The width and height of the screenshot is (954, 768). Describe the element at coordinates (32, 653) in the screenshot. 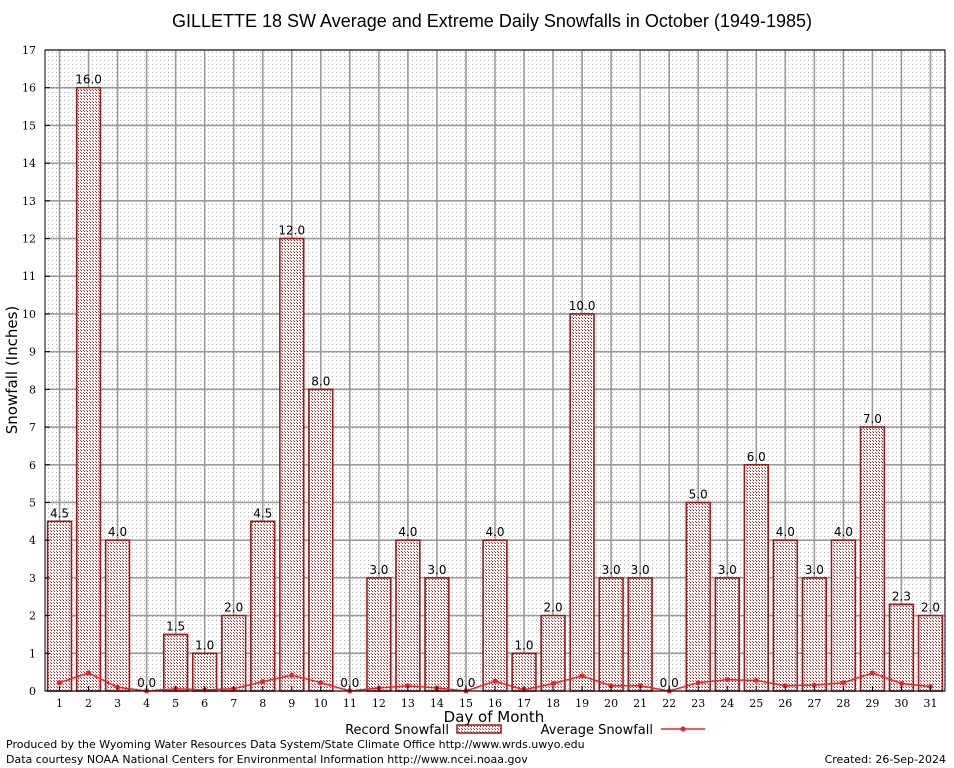

I see `y-tick-label: 1` at that location.